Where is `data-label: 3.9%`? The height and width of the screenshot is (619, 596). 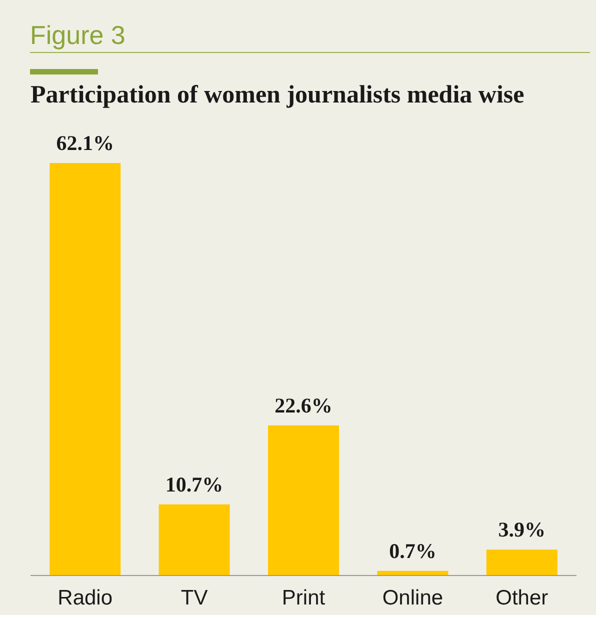 data-label: 3.9% is located at coordinates (522, 530).